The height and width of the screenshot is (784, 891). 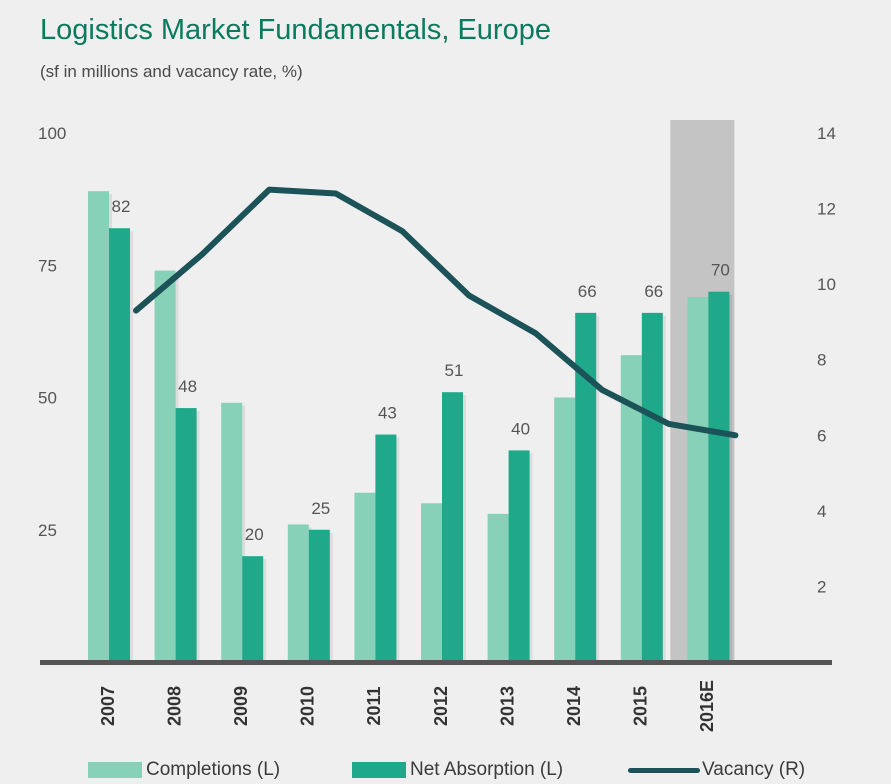 I want to click on net-absorption-data-label: 40, so click(x=520, y=428).